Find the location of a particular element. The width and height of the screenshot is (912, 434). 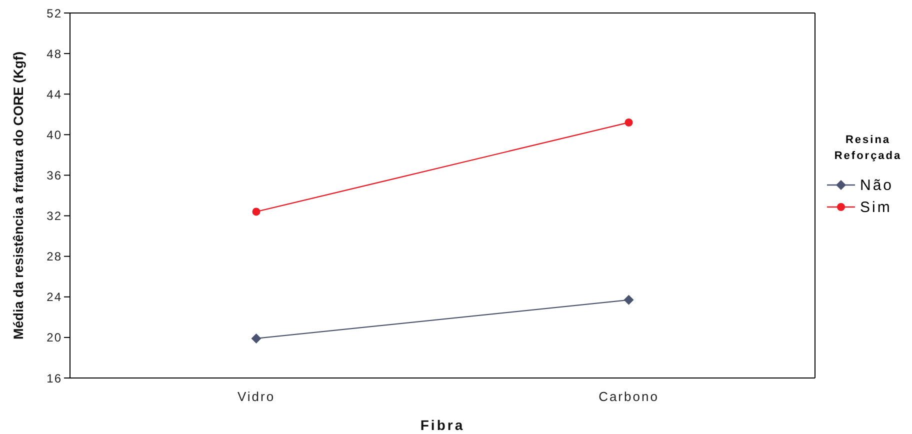

y-tick-label: 20 is located at coordinates (54, 337).